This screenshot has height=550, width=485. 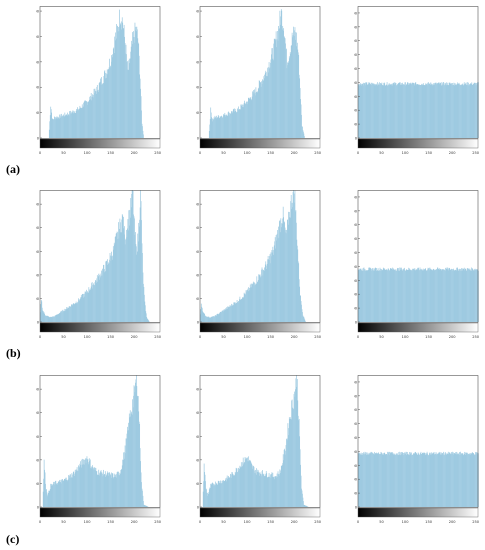 I want to click on y-tick-label: 1500, so click(x=38, y=437).